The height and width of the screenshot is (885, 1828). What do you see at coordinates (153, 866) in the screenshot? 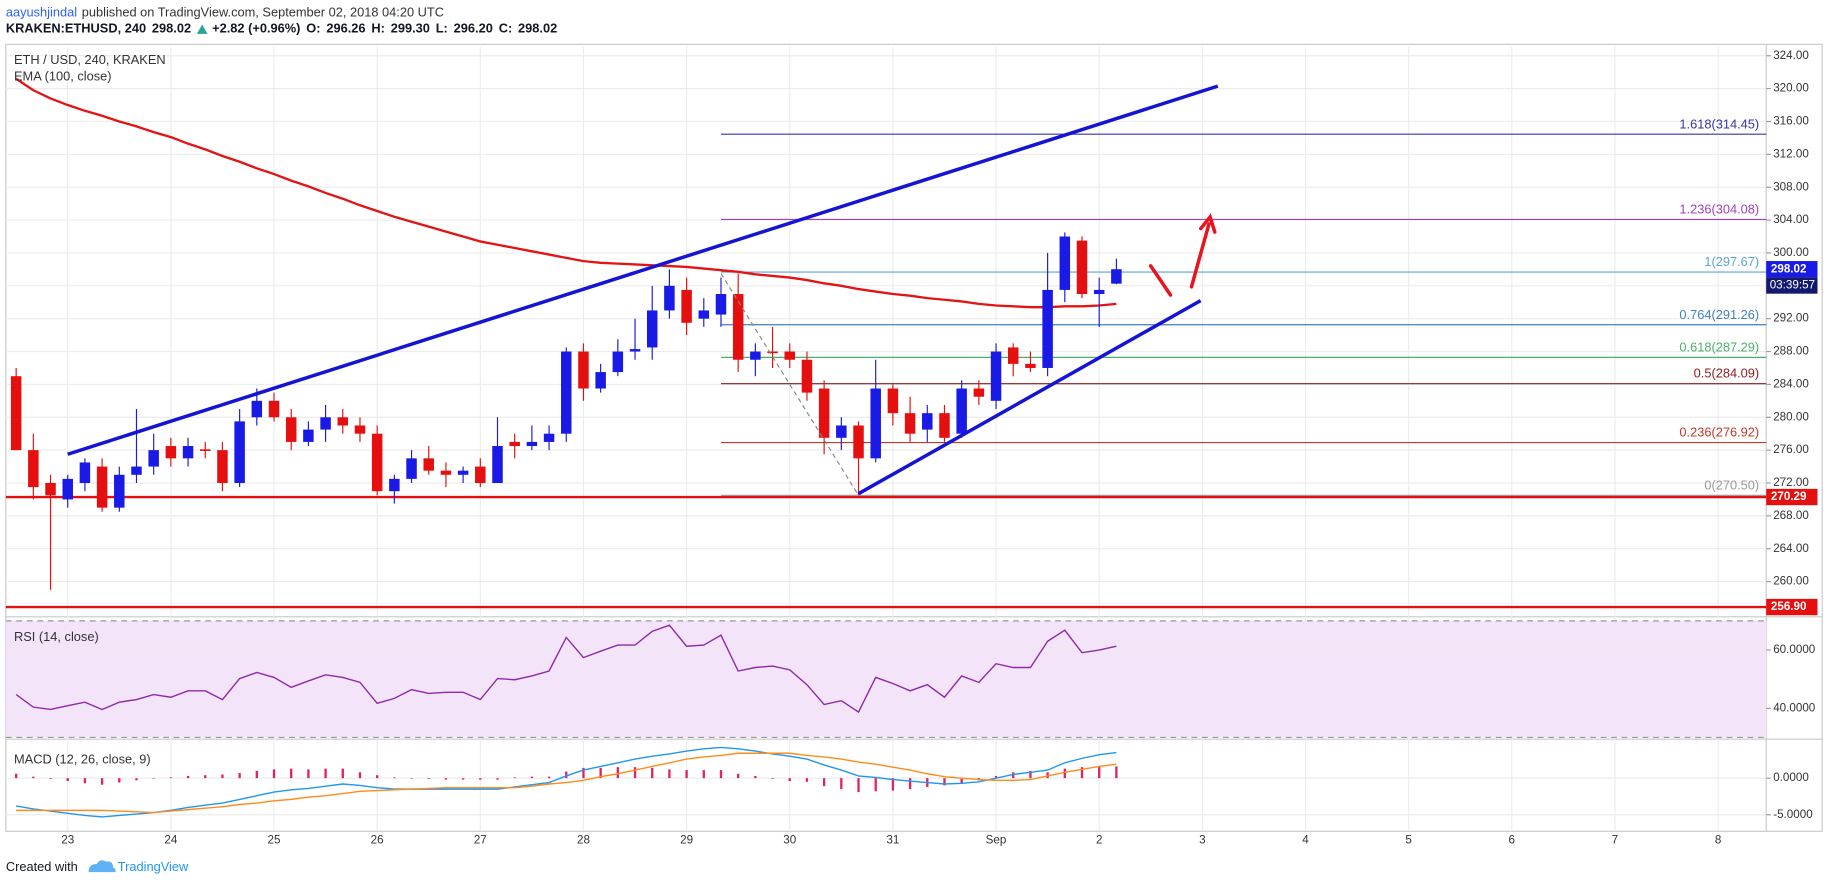
I see `brand: TradingView` at bounding box center [153, 866].